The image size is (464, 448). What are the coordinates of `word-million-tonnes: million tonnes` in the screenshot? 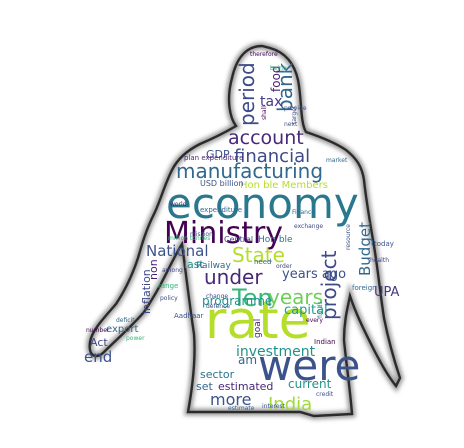 It's located at (189, 238).